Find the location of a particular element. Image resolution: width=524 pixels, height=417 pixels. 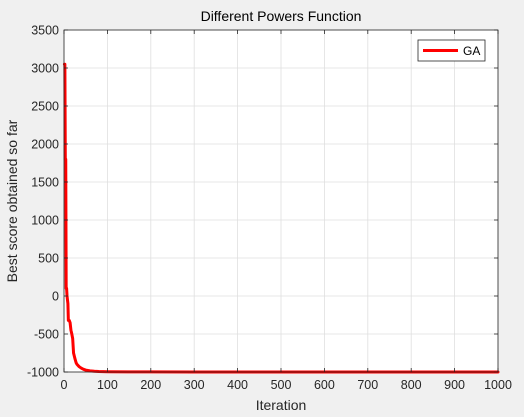

y-tick-label: 3000 is located at coordinates (45, 69).